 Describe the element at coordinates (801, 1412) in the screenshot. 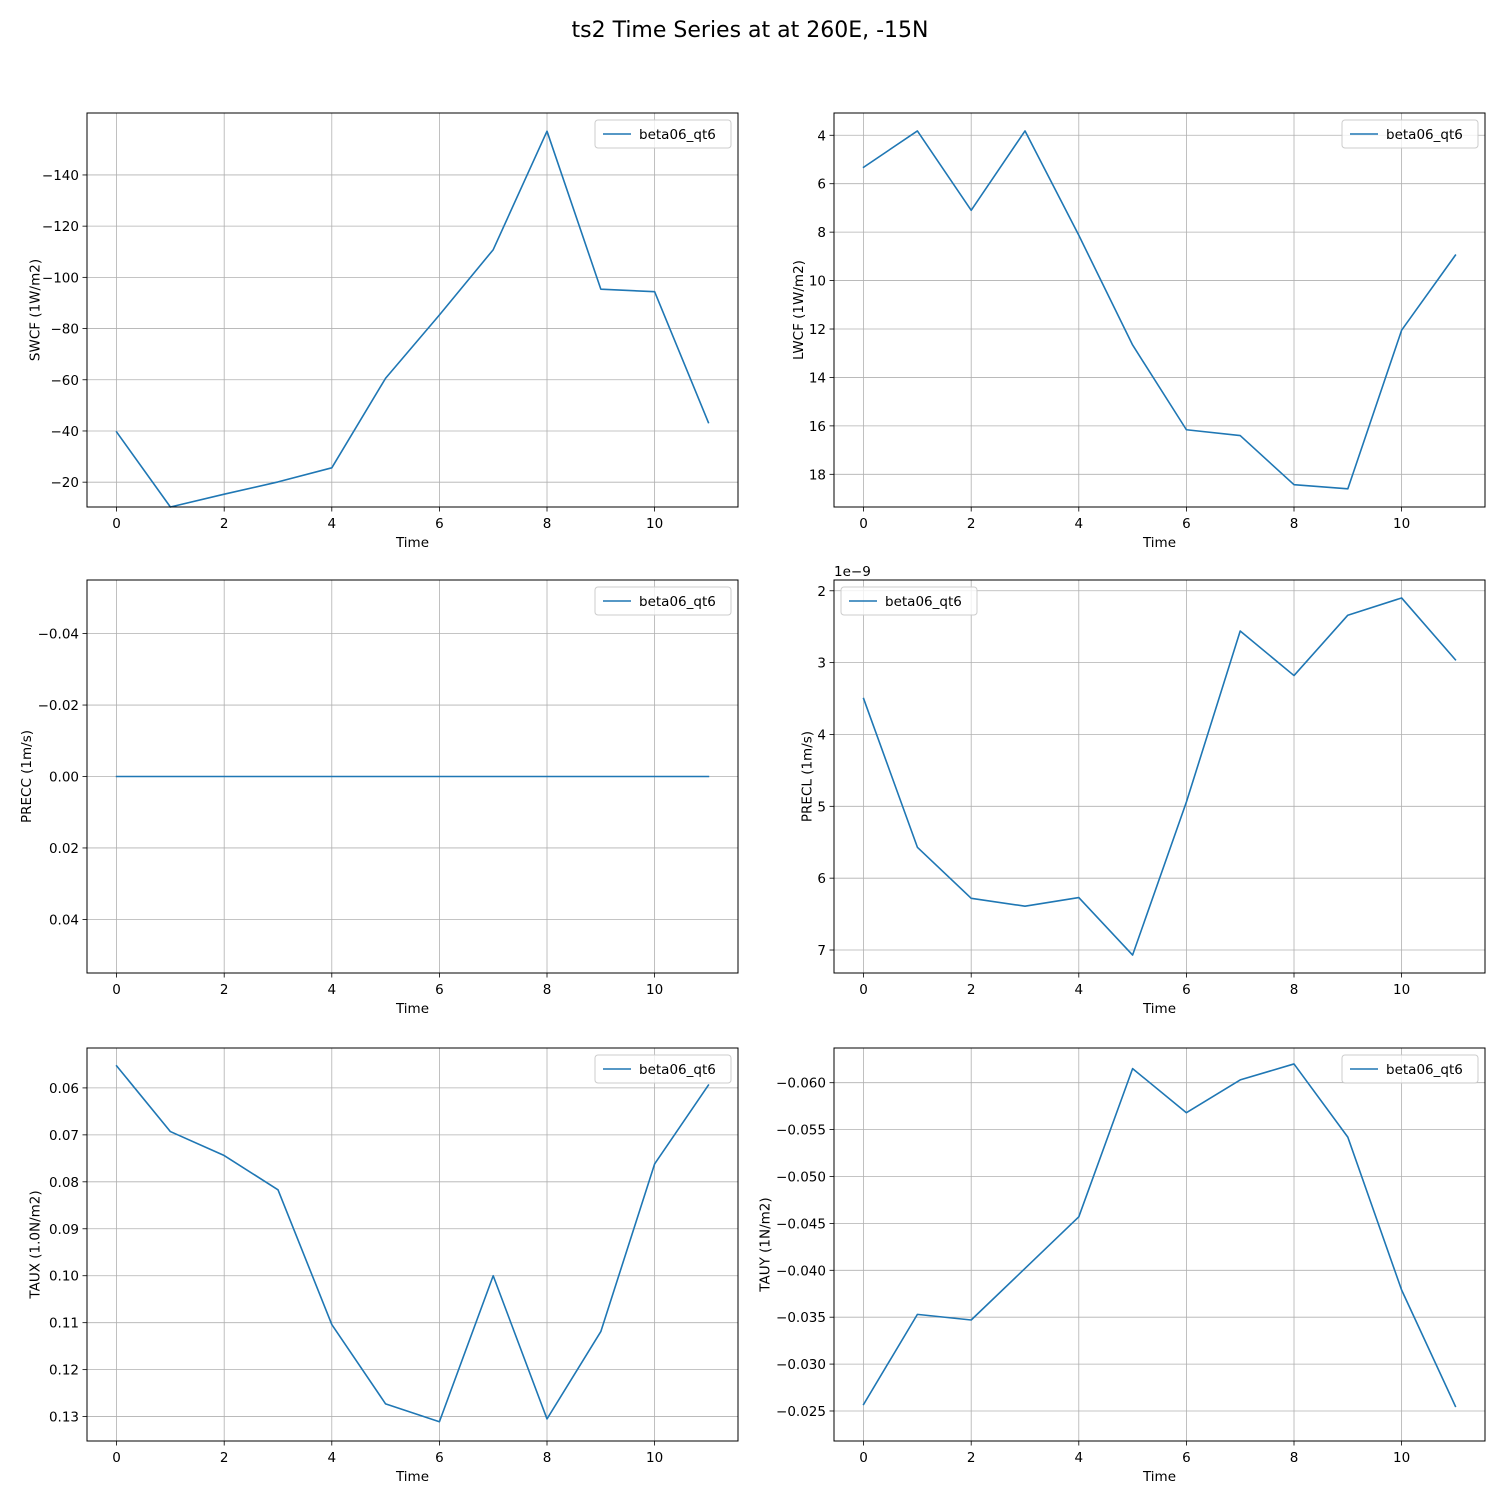

I see `y-tick-label: −0.025` at that location.